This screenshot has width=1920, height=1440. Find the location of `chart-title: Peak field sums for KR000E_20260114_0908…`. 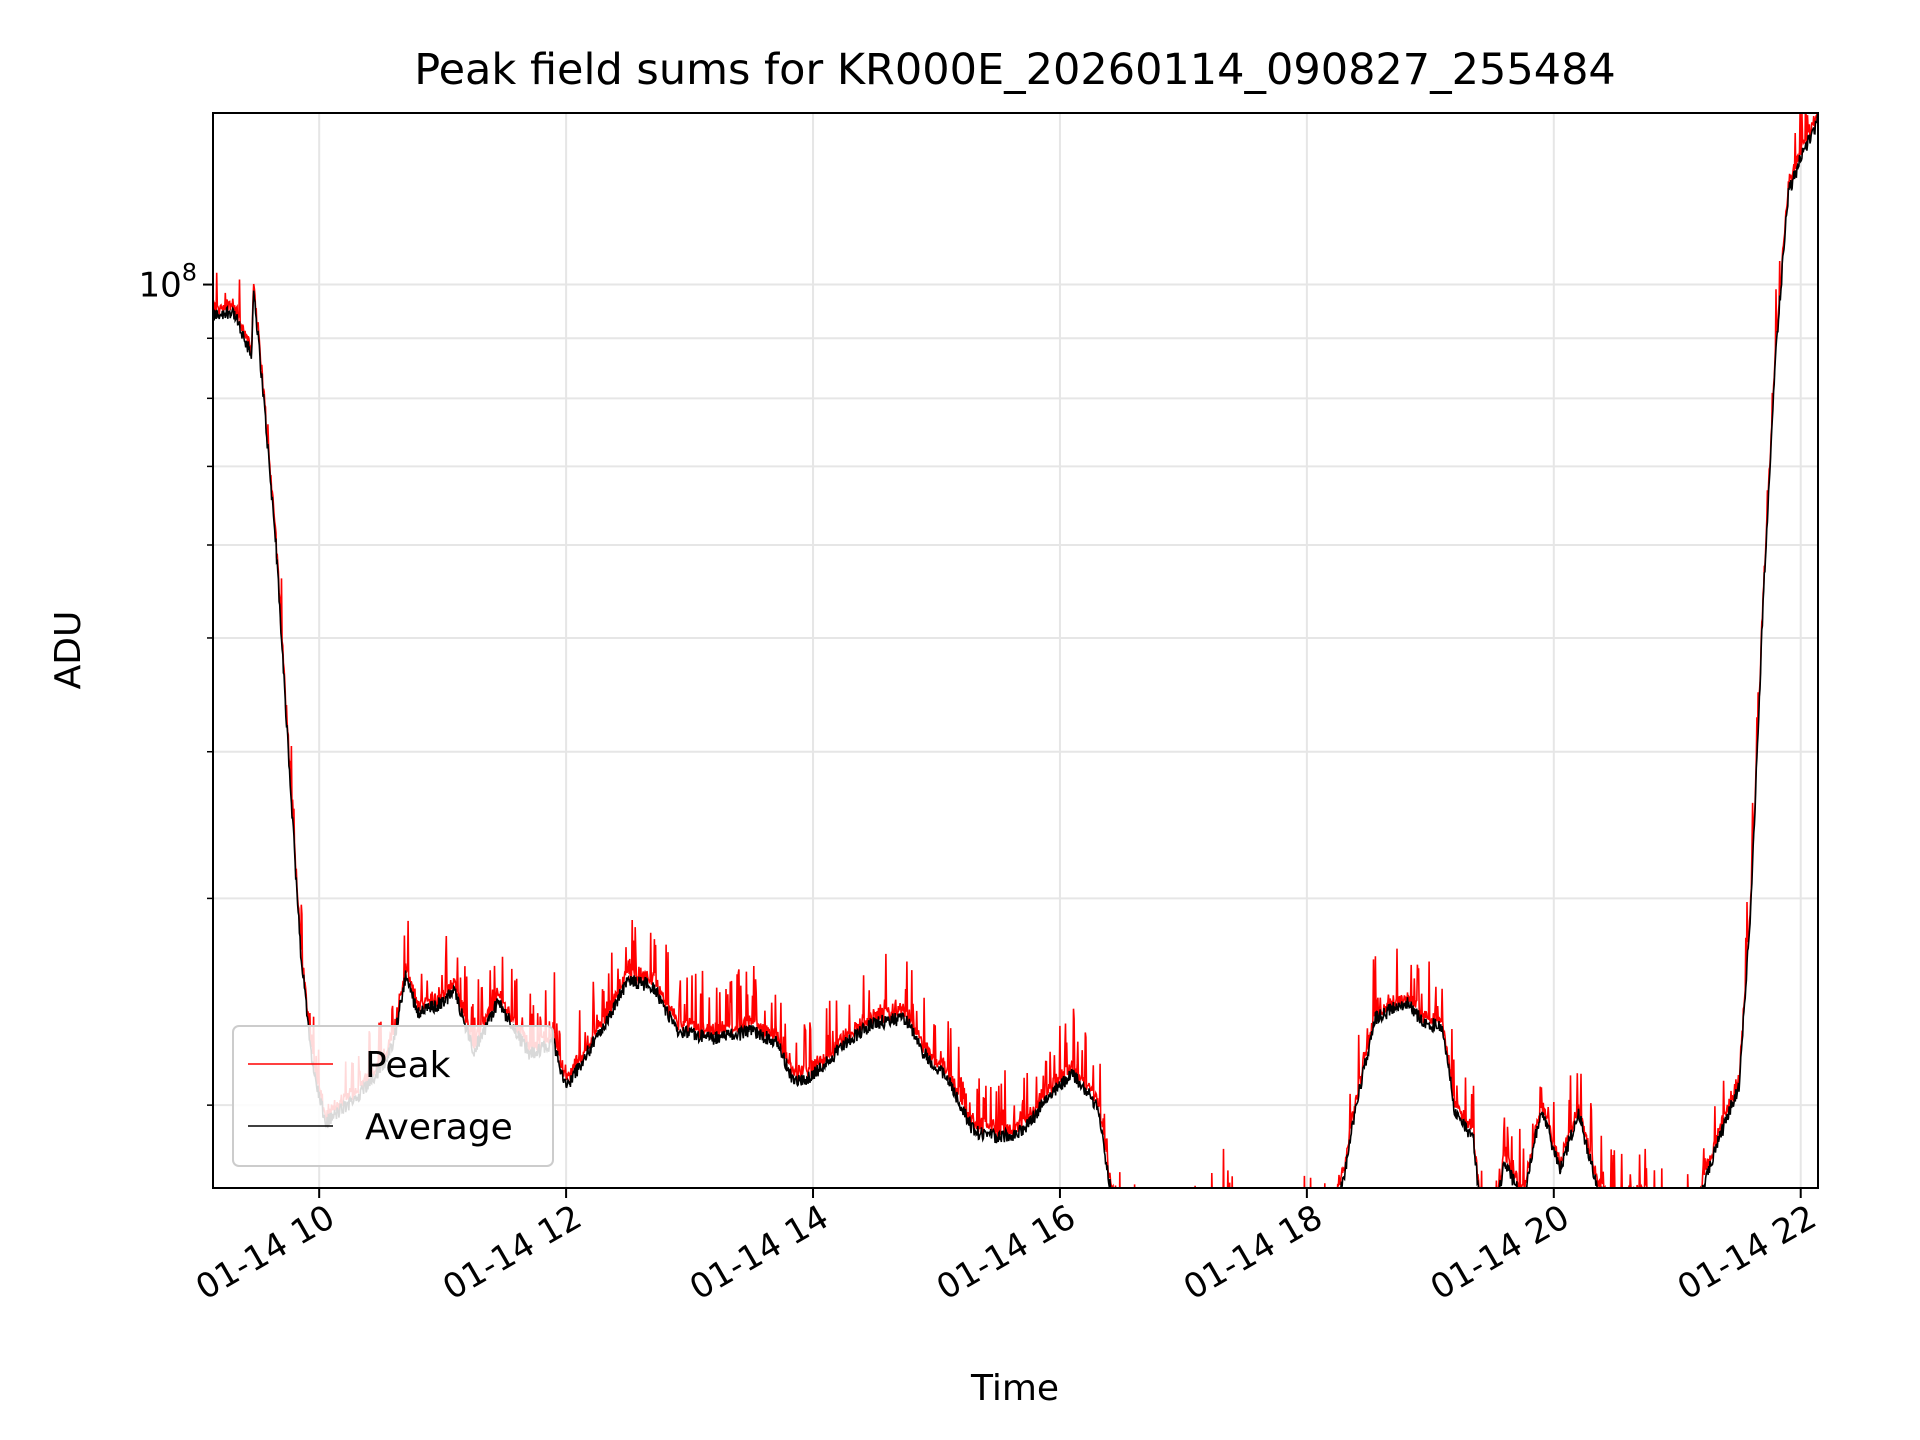

chart-title: Peak field sums for KR000E_20260114_0908… is located at coordinates (1015, 70).